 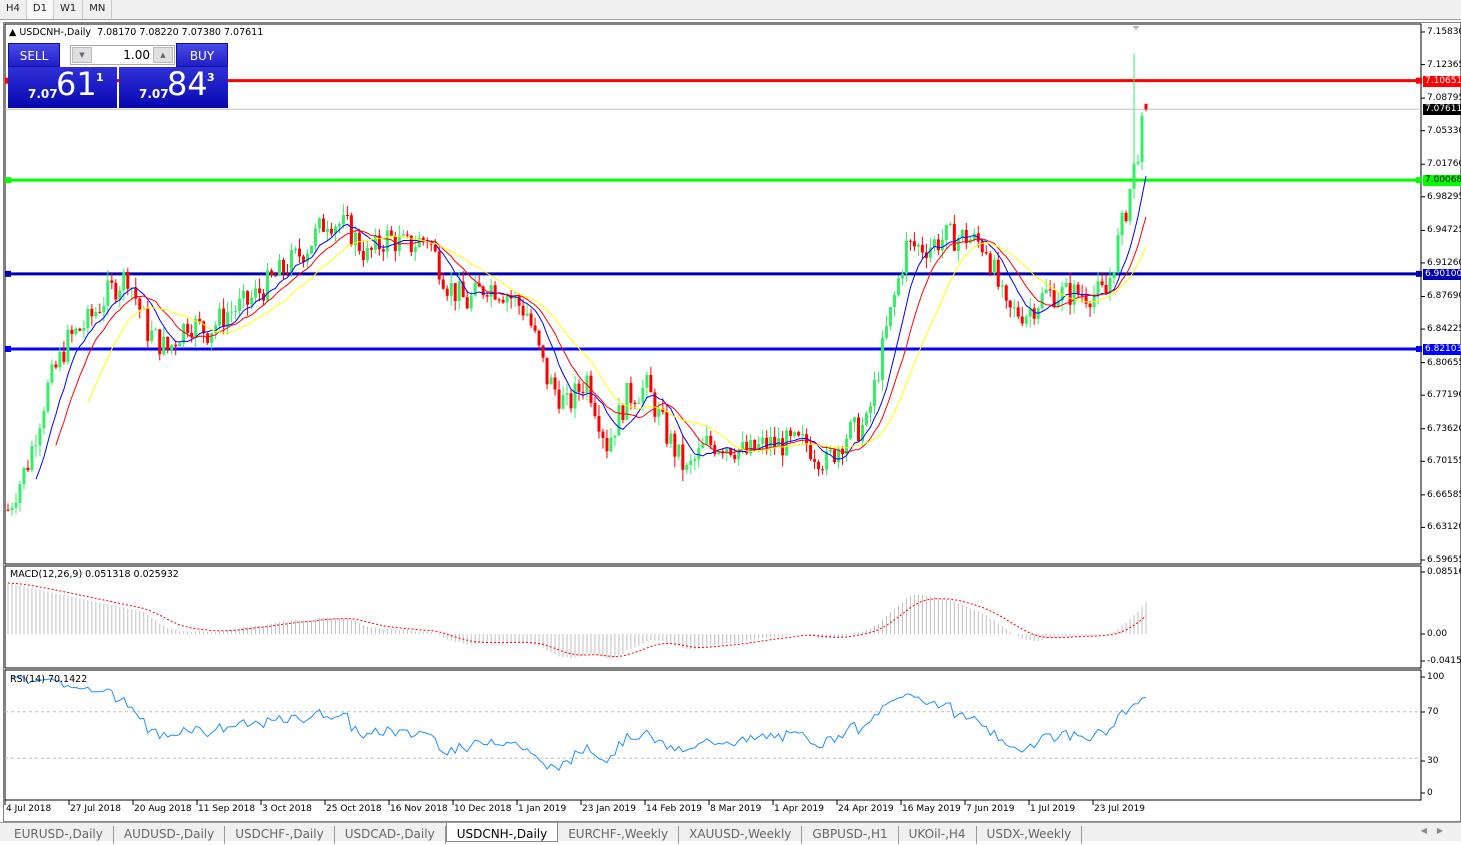 I want to click on decrease-lot-icon: ▼, so click(x=82, y=55).